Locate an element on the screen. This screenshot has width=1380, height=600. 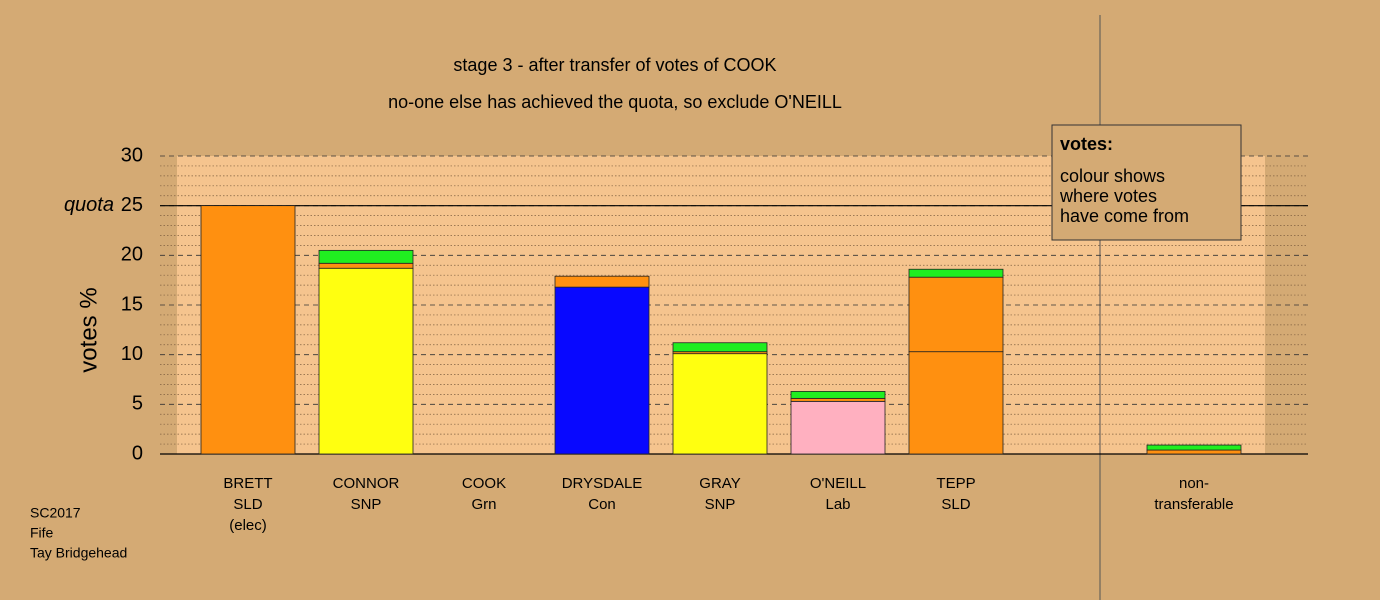
x-tick-label: non- is located at coordinates (1194, 483).